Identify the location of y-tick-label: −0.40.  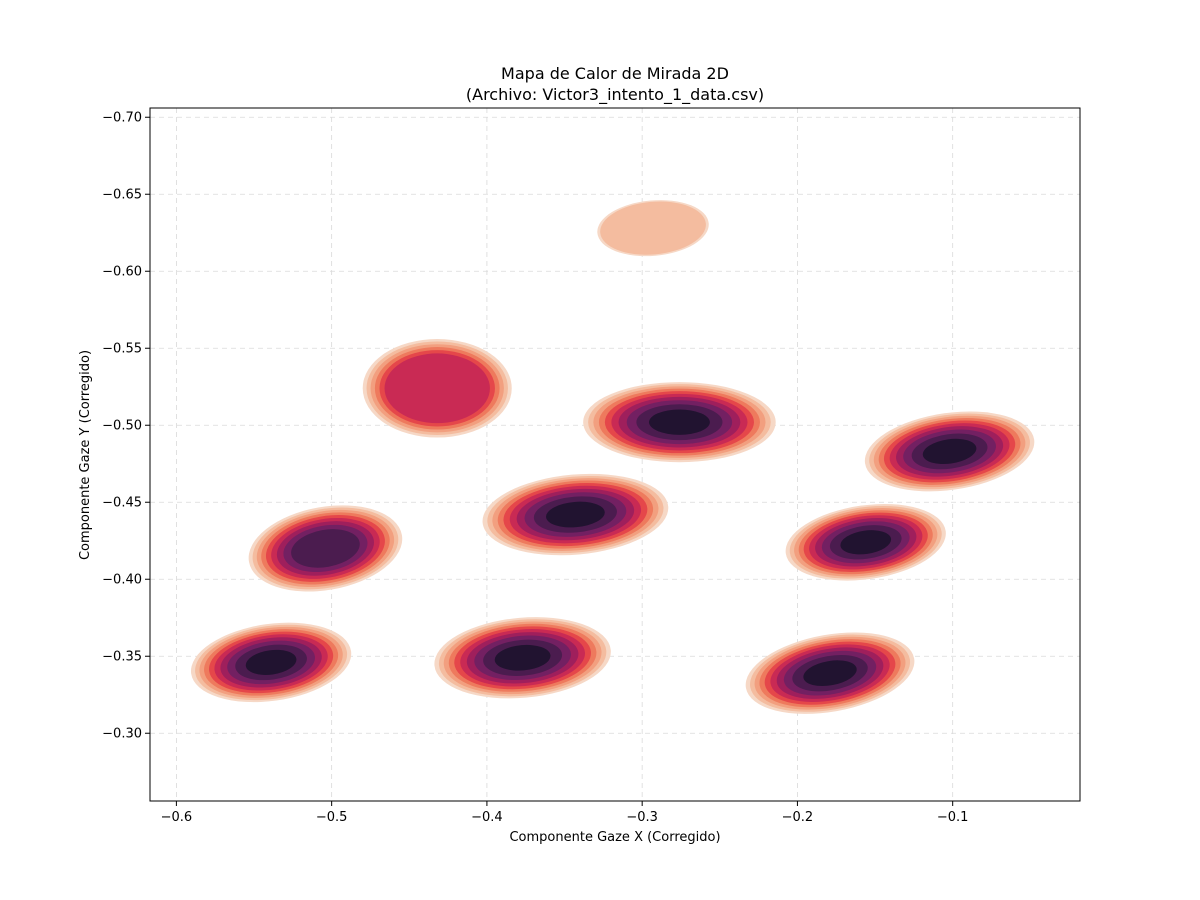
(122, 580).